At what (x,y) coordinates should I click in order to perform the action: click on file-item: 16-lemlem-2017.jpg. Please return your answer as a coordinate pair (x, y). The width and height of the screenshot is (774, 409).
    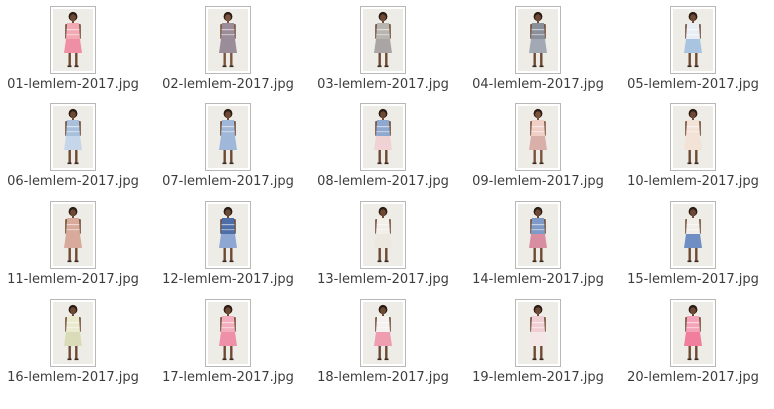
    Looking at the image, I should click on (74, 342).